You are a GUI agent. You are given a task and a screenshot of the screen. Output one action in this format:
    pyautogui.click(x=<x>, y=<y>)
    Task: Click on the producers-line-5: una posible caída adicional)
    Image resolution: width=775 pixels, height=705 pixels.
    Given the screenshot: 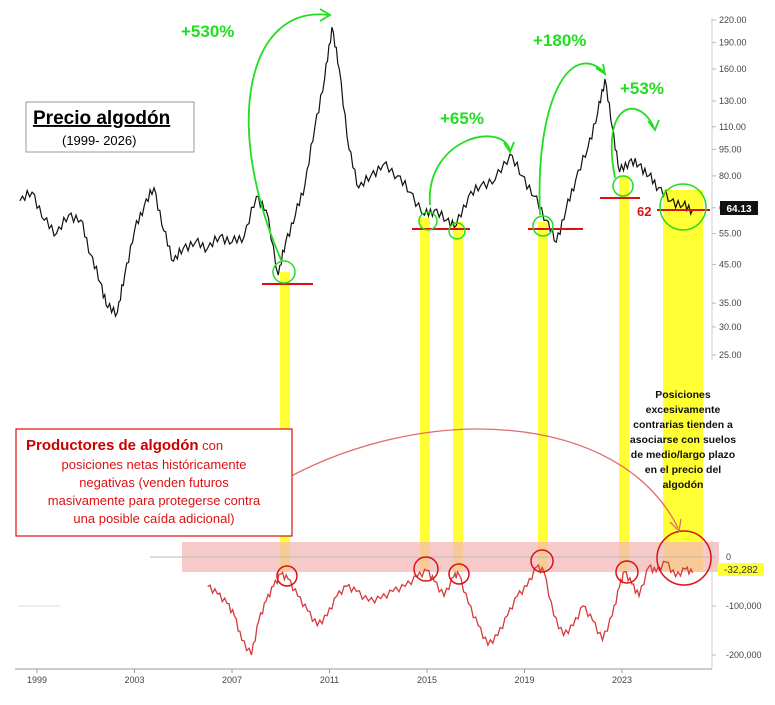 What is the action you would take?
    pyautogui.click(x=153, y=518)
    